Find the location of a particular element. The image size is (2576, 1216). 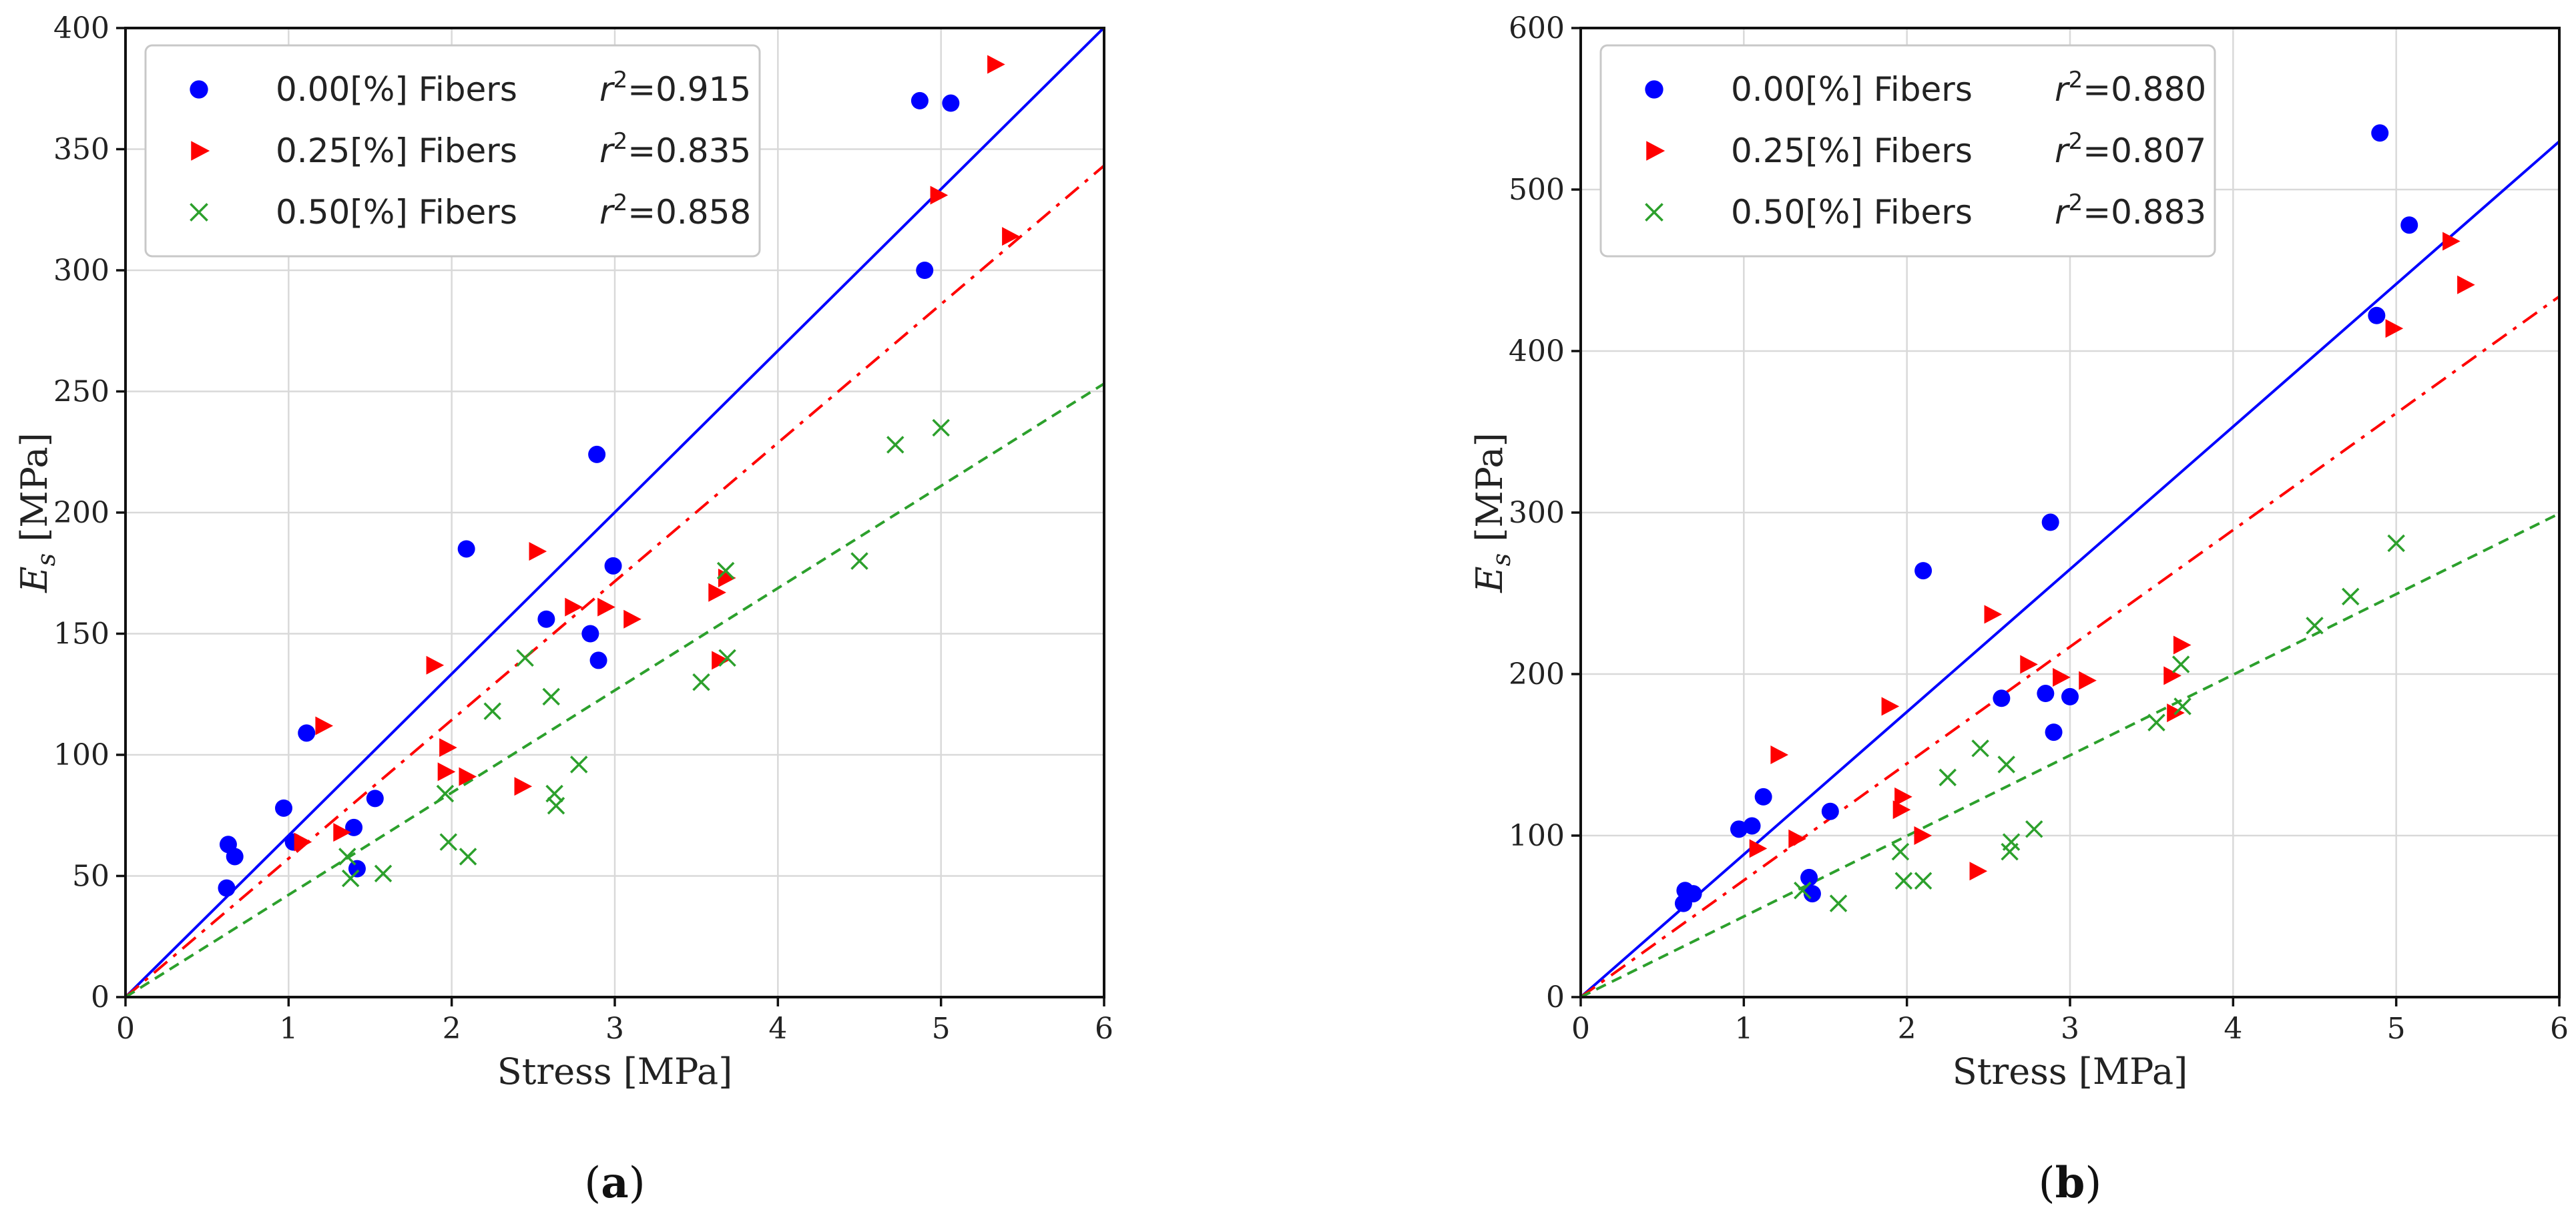

legend-r2-0-00-fibers: r2=0.915 is located at coordinates (675, 88).